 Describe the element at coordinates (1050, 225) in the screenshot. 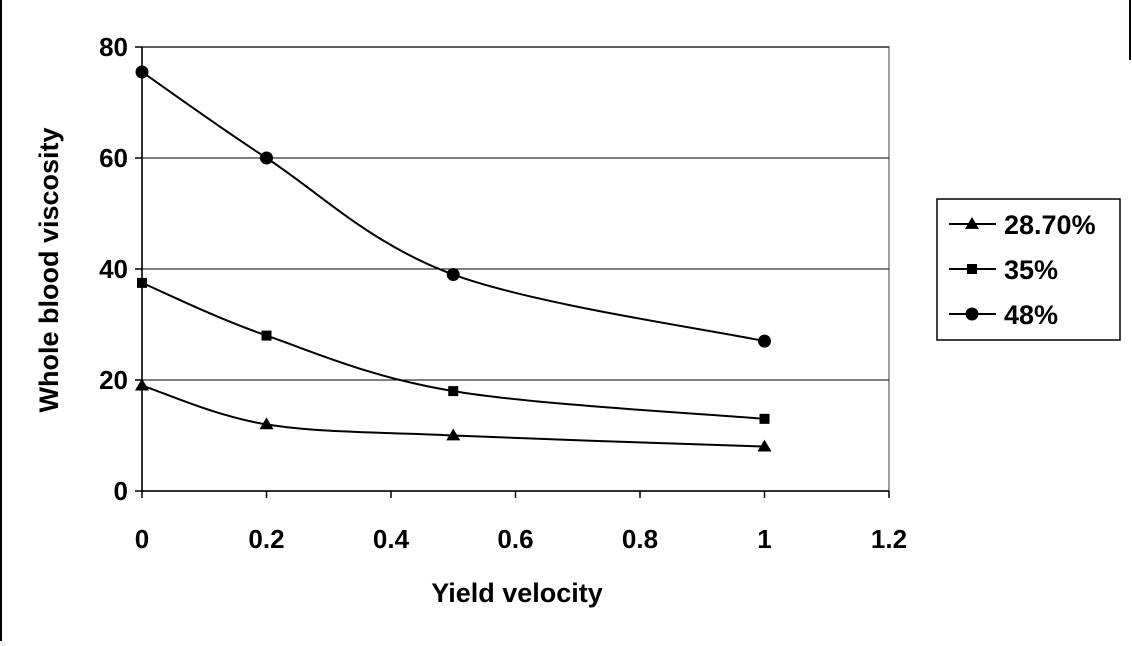

I see `legend-label: 28.70%` at that location.